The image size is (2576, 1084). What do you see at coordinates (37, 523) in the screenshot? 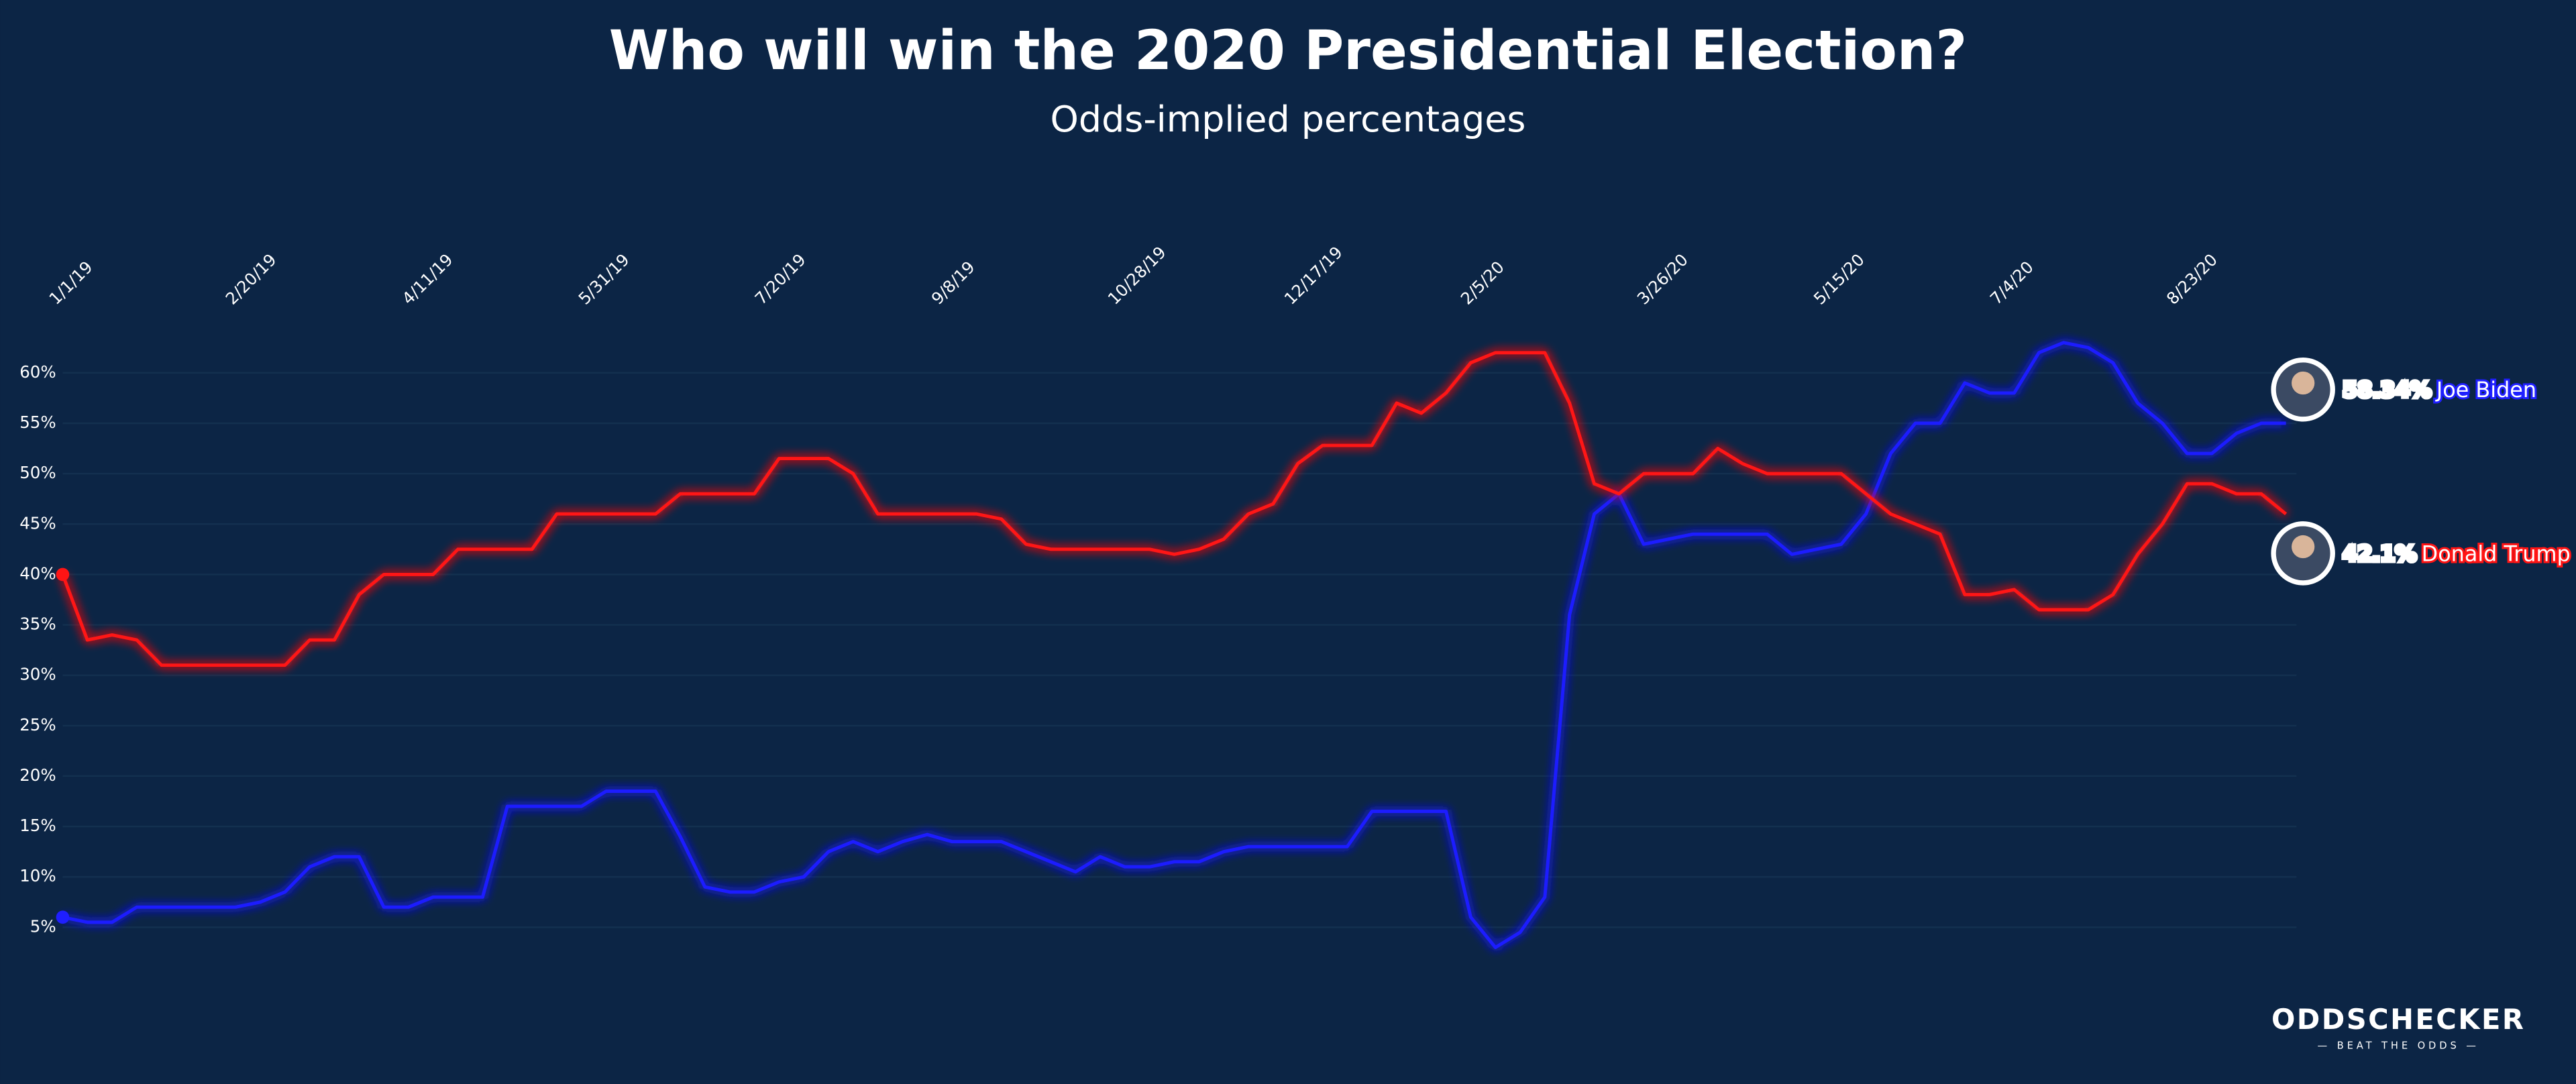
I see `y-tick-label: 45%` at bounding box center [37, 523].